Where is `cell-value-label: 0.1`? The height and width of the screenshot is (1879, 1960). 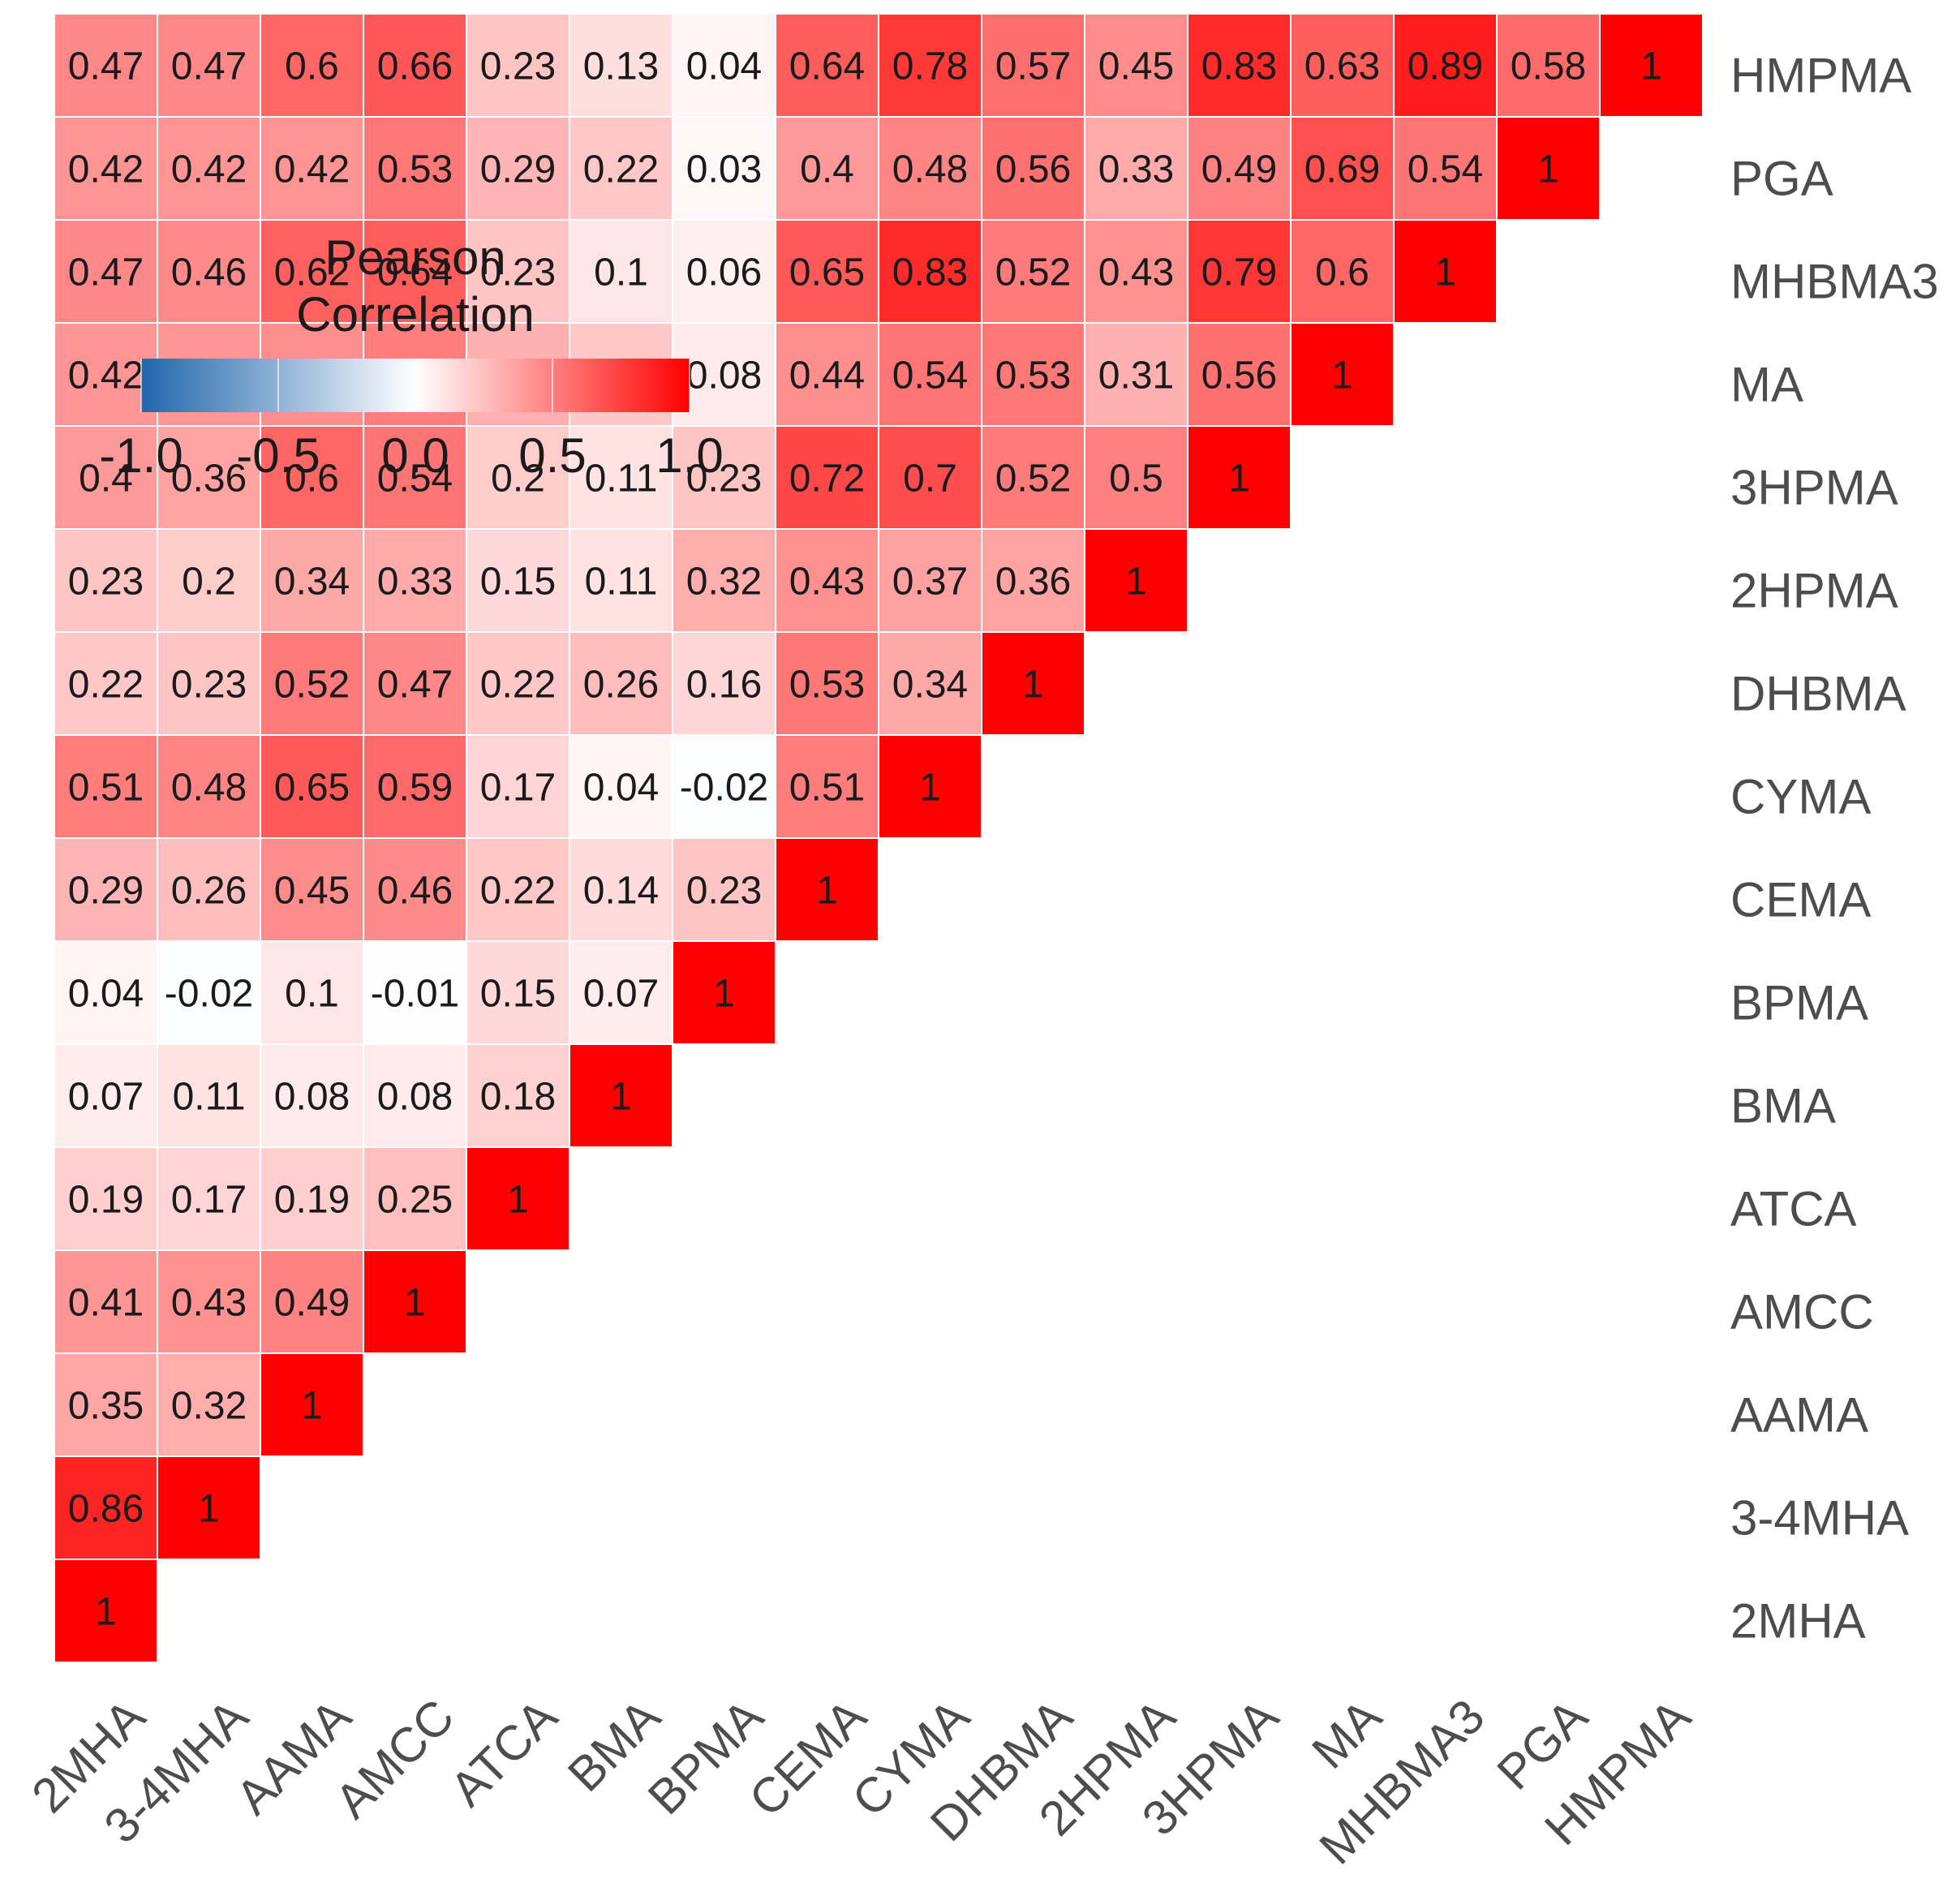 cell-value-label: 0.1 is located at coordinates (621, 273).